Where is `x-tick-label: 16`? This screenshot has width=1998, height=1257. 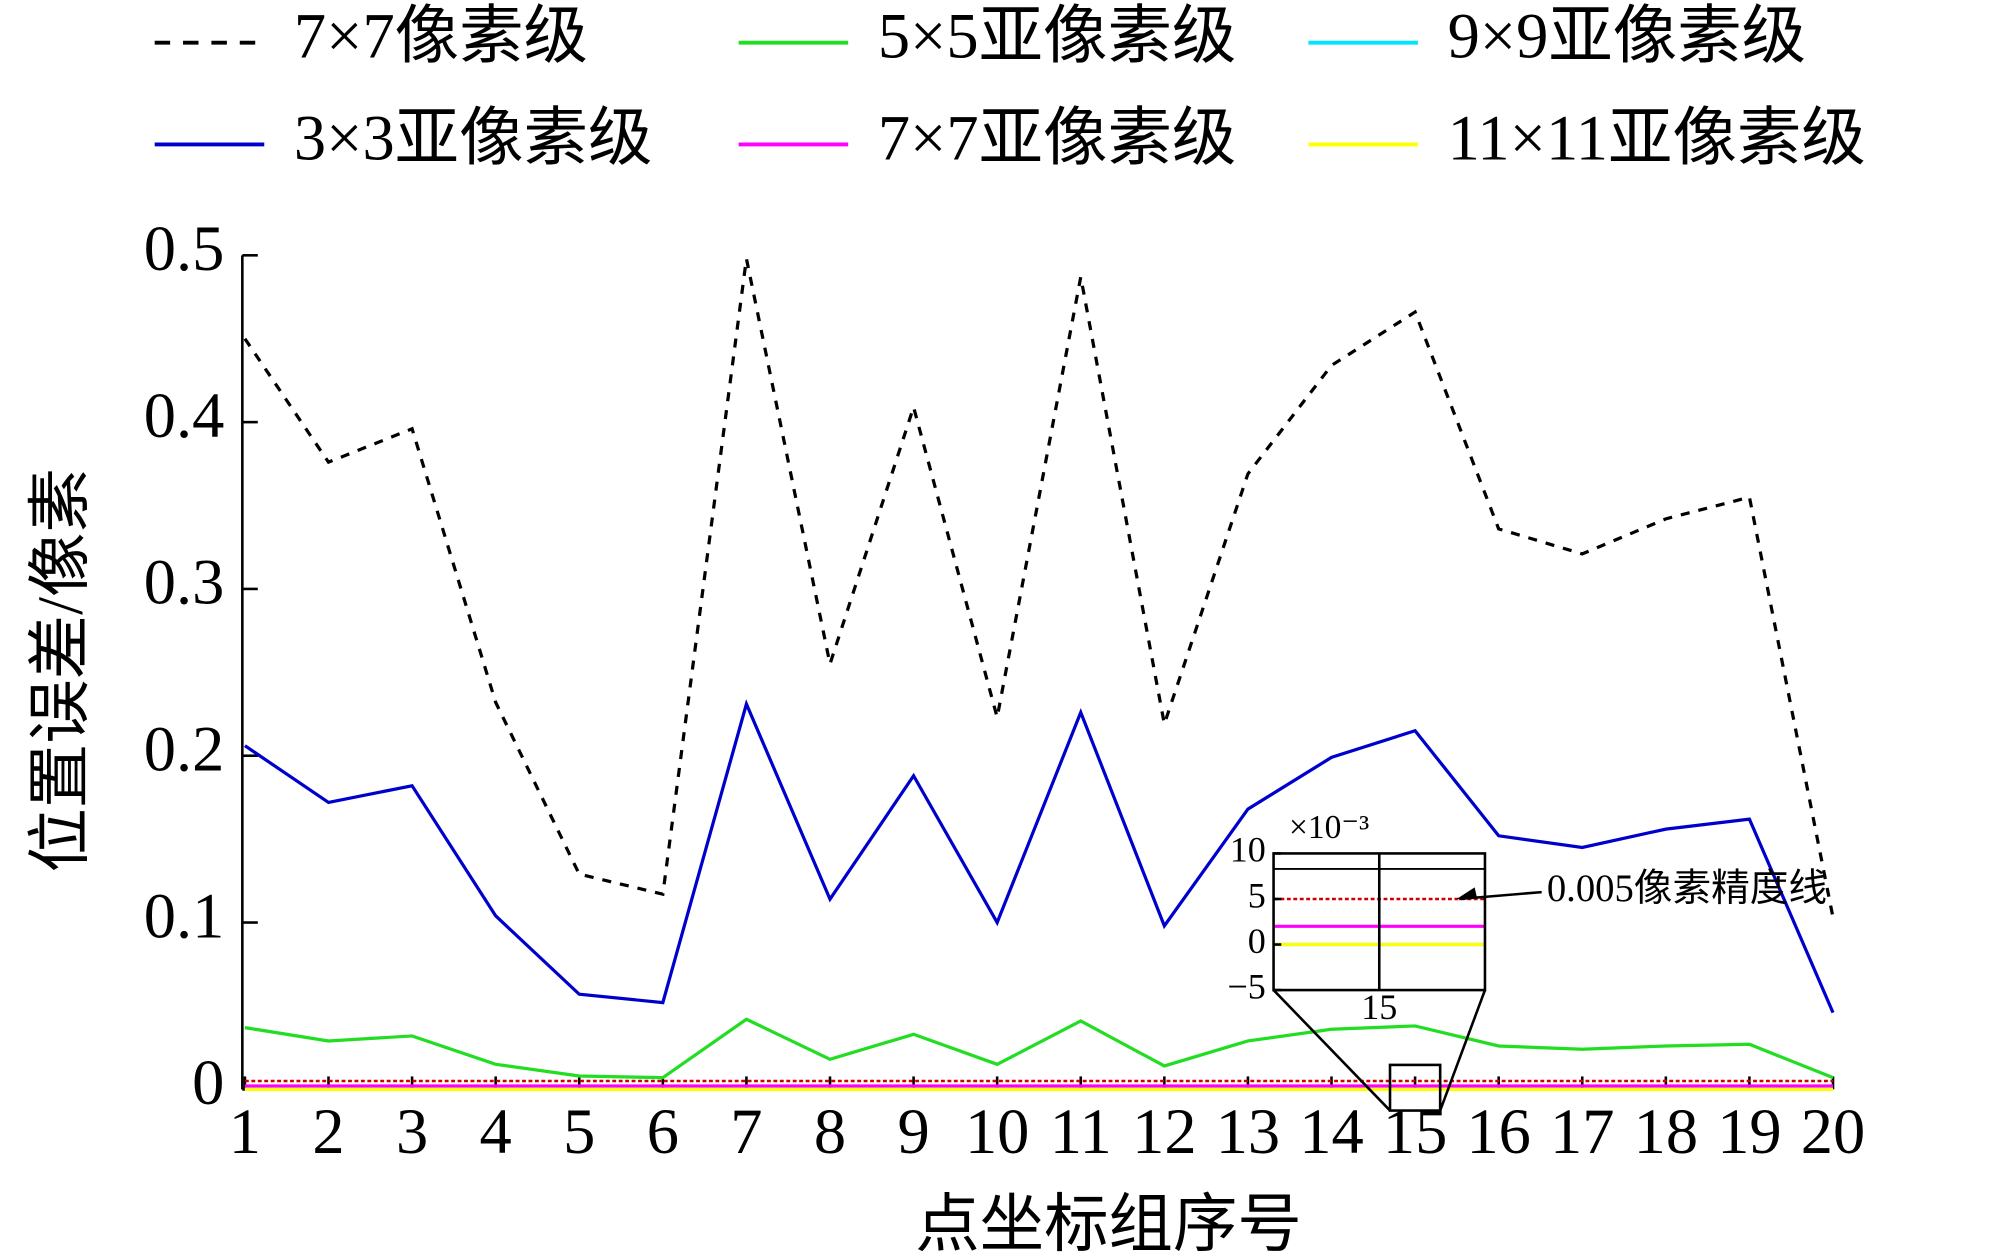
x-tick-label: 16 is located at coordinates (1498, 1131).